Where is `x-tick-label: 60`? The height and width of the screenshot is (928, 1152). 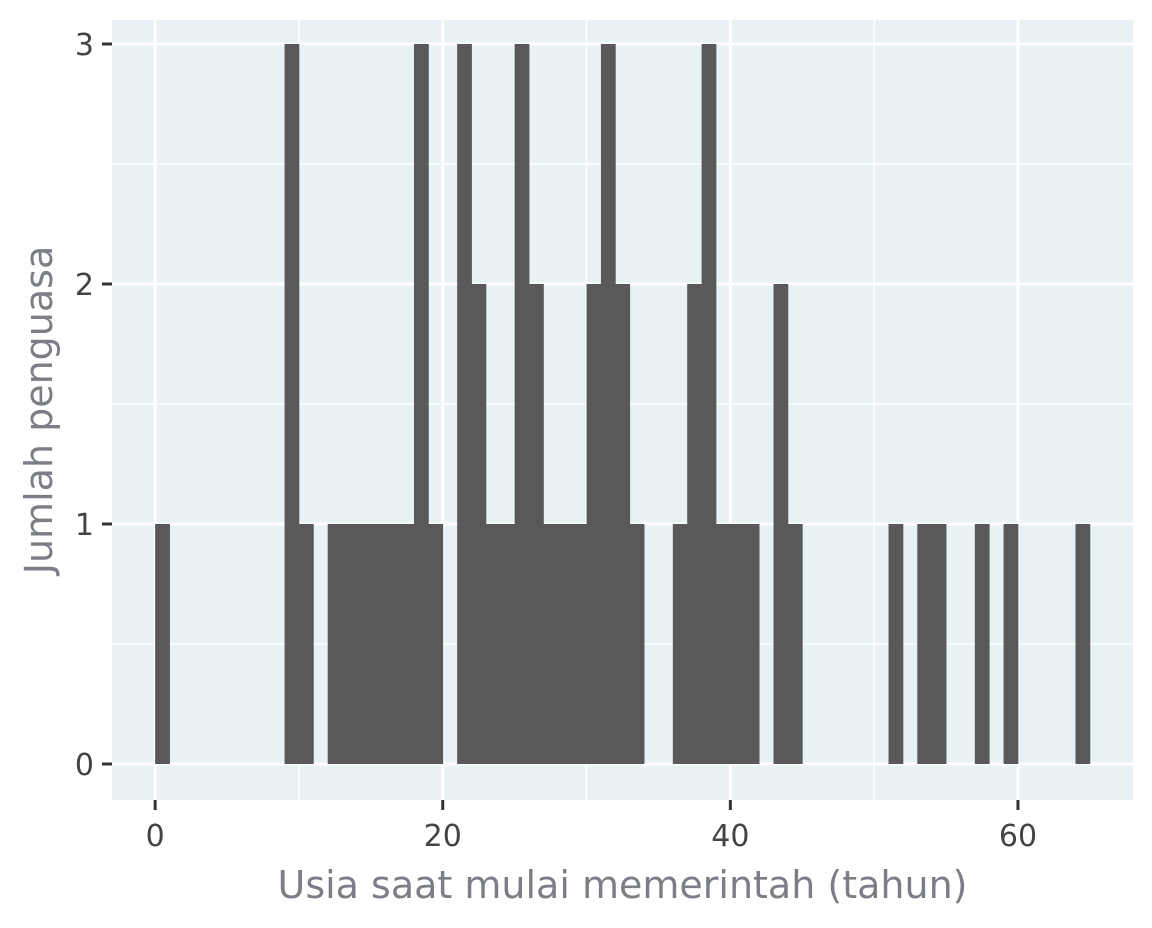 x-tick-label: 60 is located at coordinates (1018, 836).